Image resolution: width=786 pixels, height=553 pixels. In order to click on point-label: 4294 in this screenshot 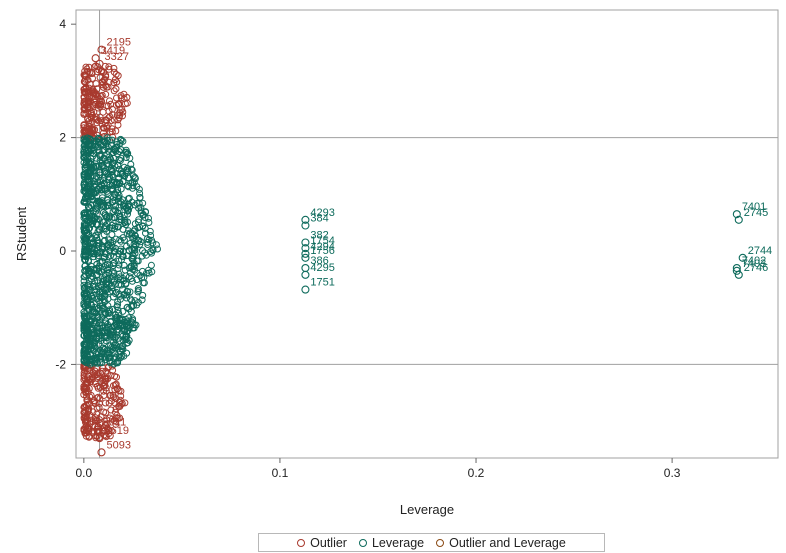, I will do `click(322, 247)`.